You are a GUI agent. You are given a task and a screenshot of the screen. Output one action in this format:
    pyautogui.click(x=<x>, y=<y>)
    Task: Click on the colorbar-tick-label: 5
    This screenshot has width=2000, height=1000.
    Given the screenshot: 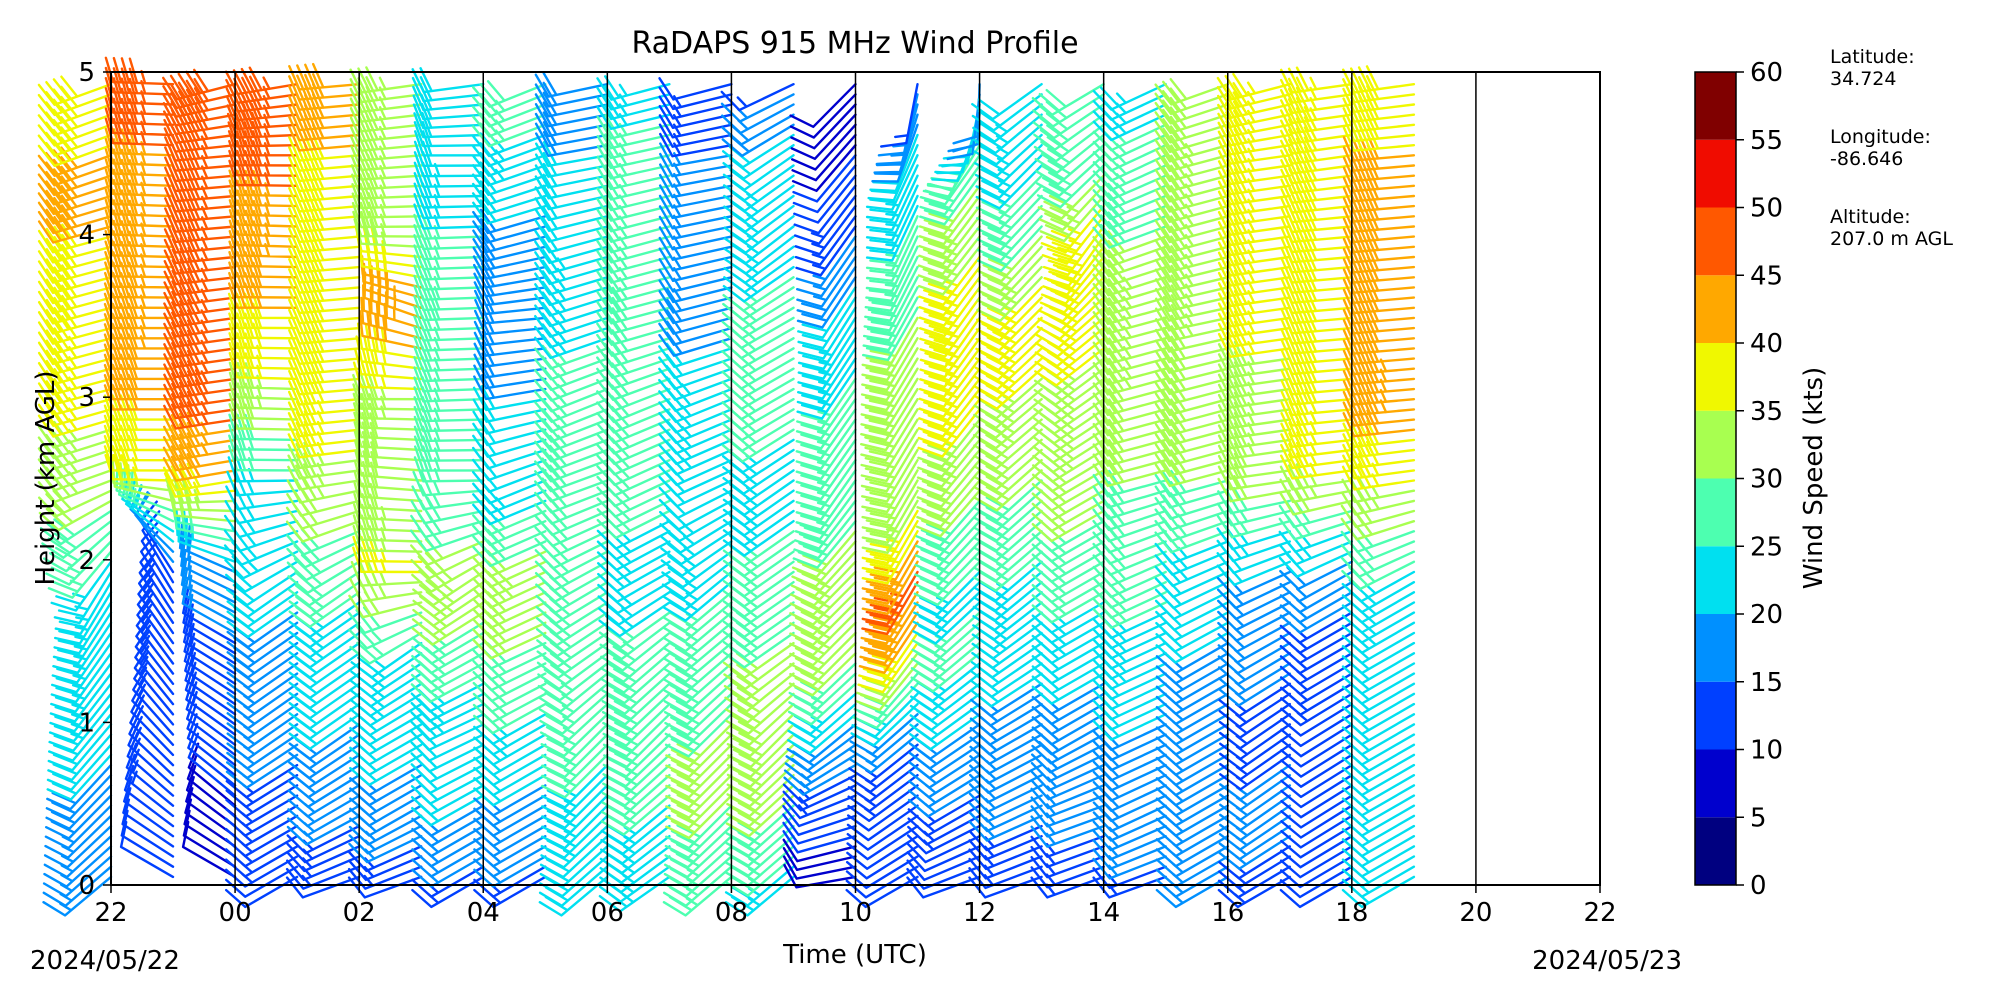 What is the action you would take?
    pyautogui.click(x=1758, y=818)
    